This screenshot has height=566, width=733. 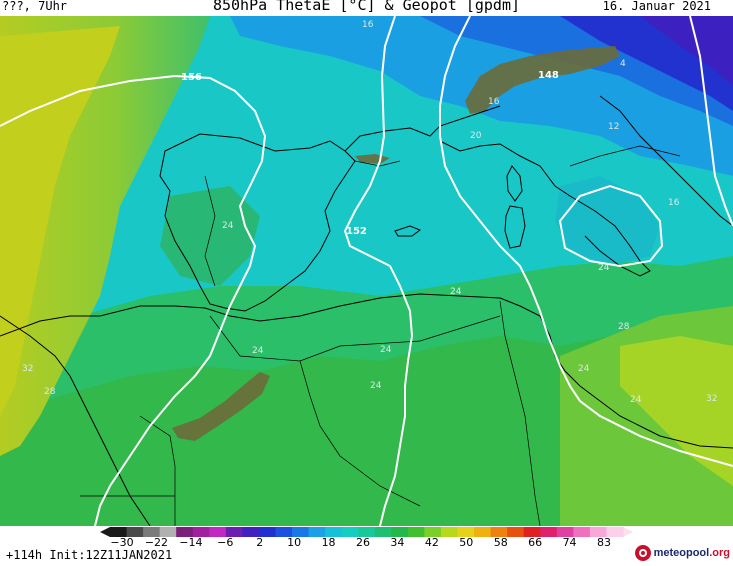 I want to click on run-info: +114h Init:12Z11JAN2021, so click(x=89, y=555).